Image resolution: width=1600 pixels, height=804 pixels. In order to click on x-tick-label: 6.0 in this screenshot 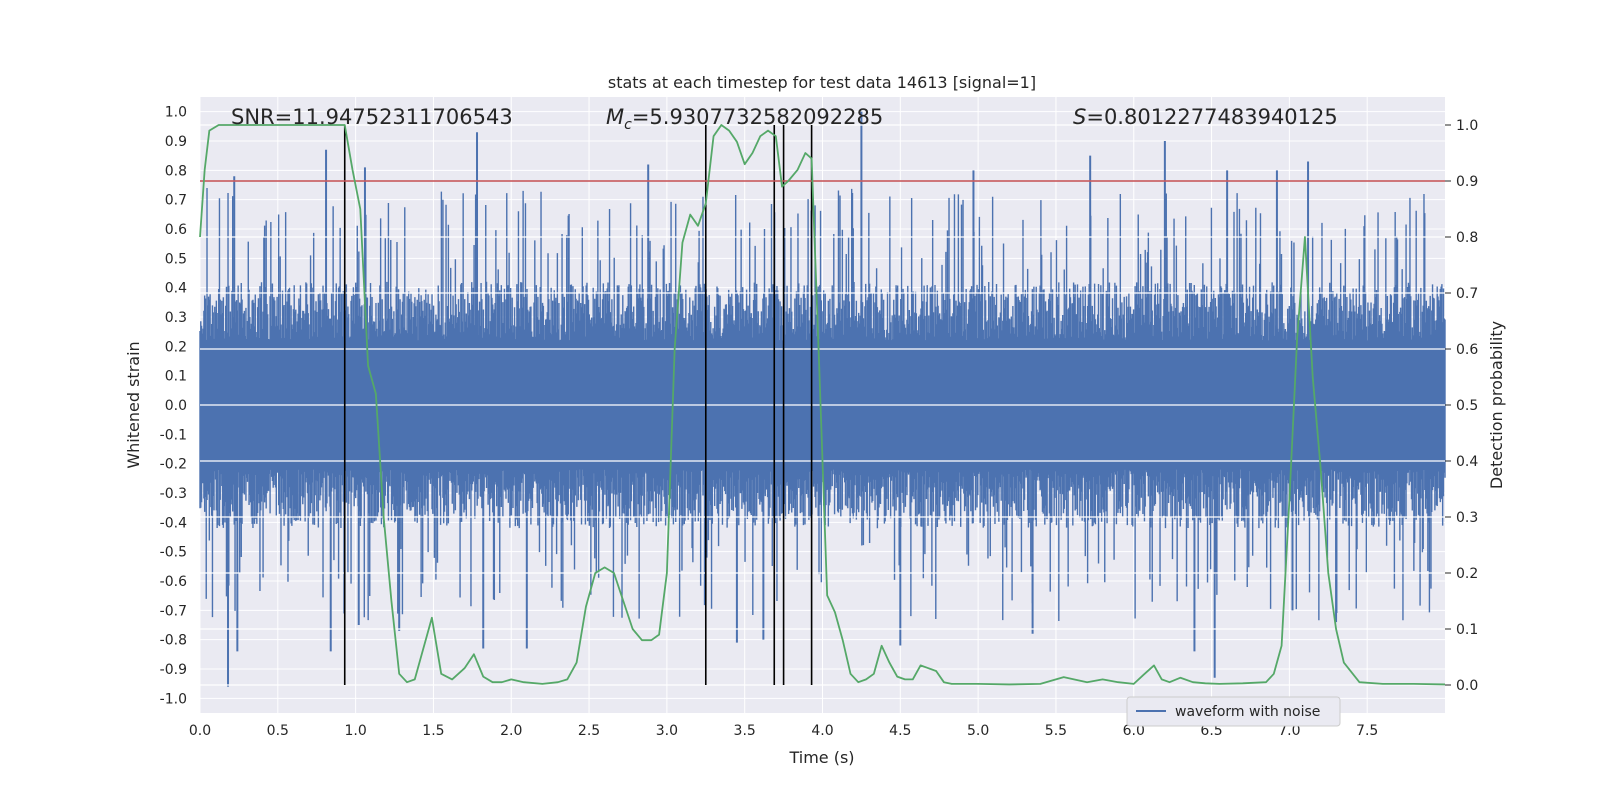, I will do `click(1134, 731)`.